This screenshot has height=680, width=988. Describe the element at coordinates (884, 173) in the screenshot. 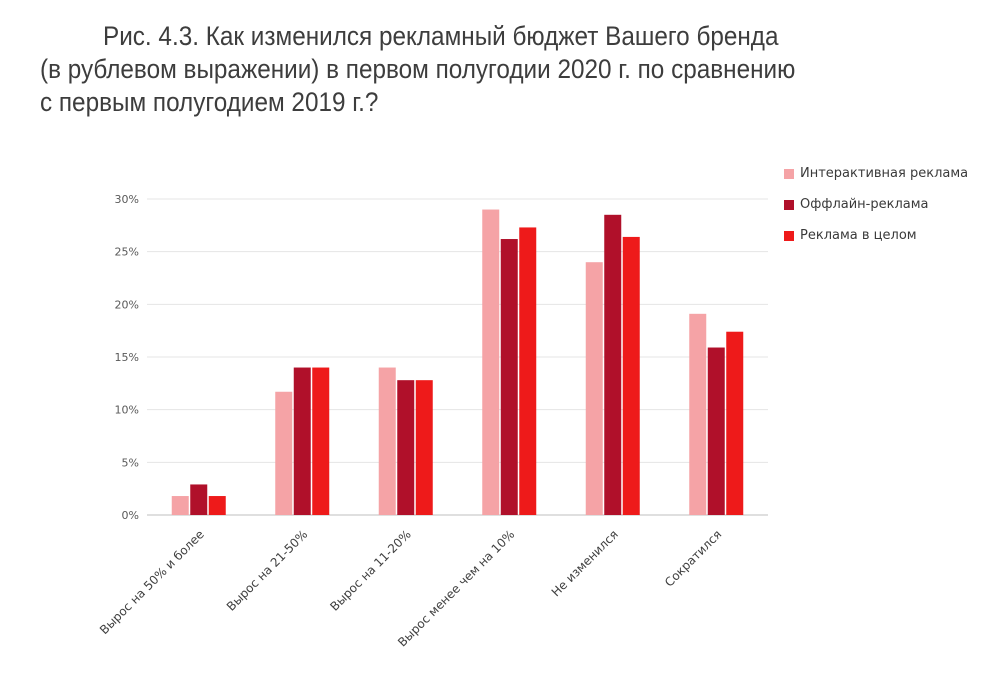

I see `legend-label-interactive: Интерактивная реклама` at that location.